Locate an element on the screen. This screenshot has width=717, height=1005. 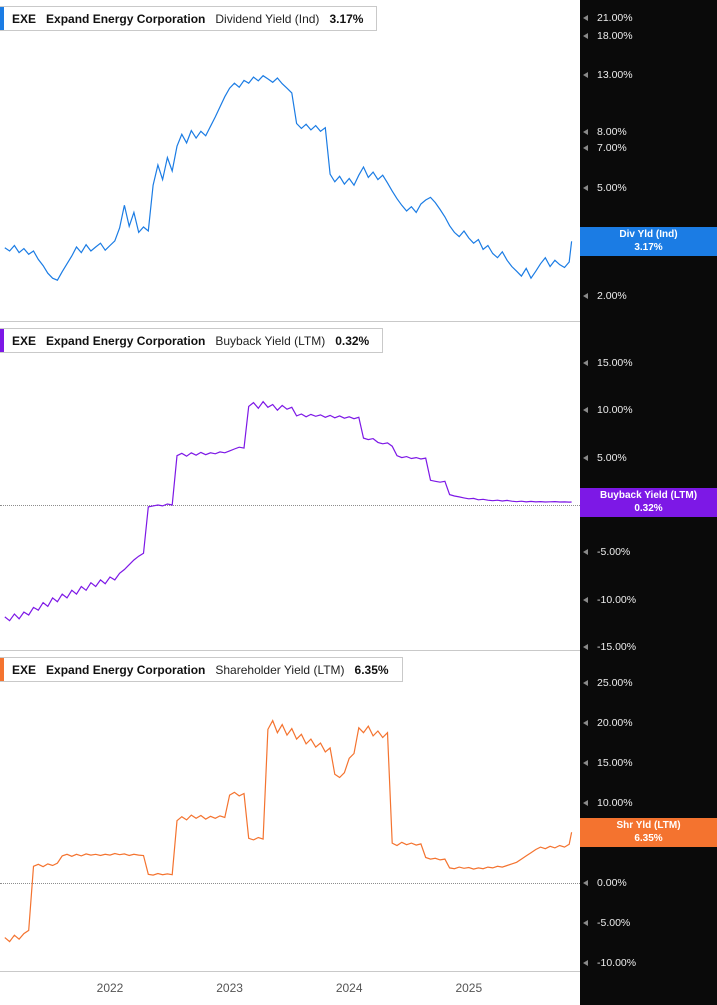
y-tick-label: -15.00% is located at coordinates (617, 647).